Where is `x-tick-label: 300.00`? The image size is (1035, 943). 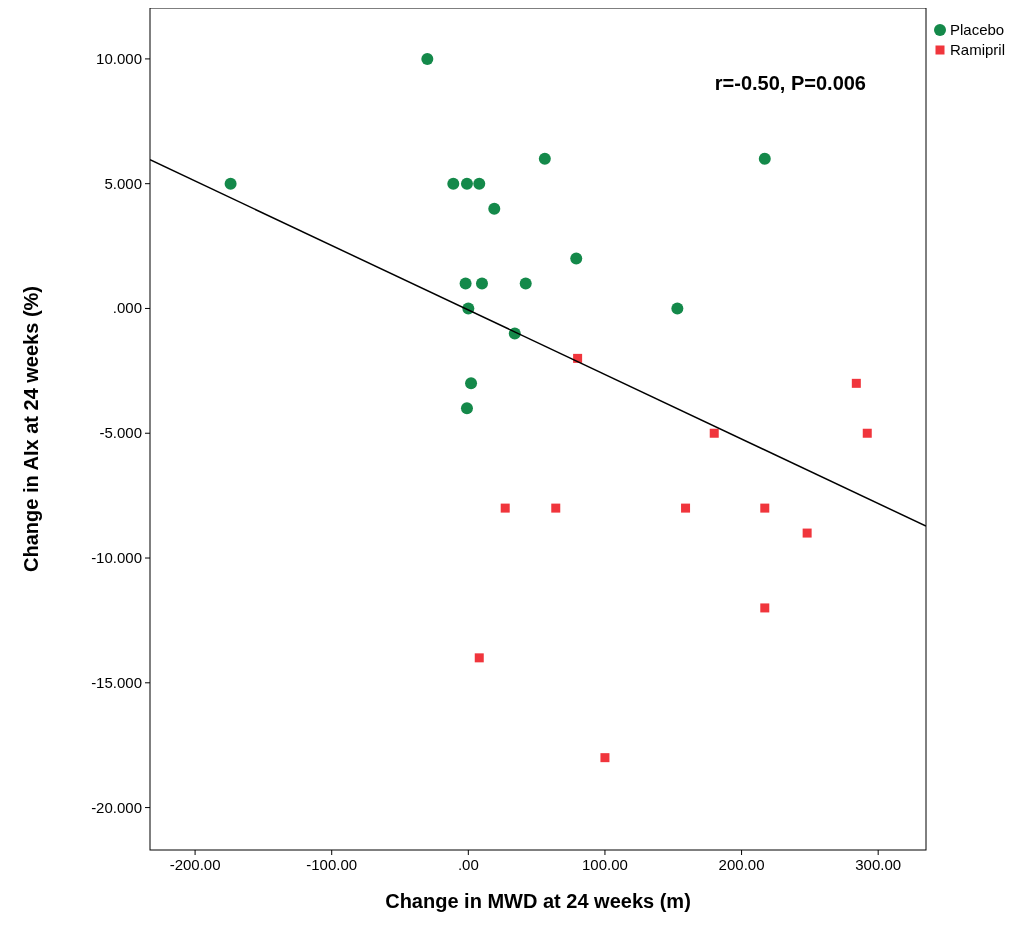
x-tick-label: 300.00 is located at coordinates (878, 864).